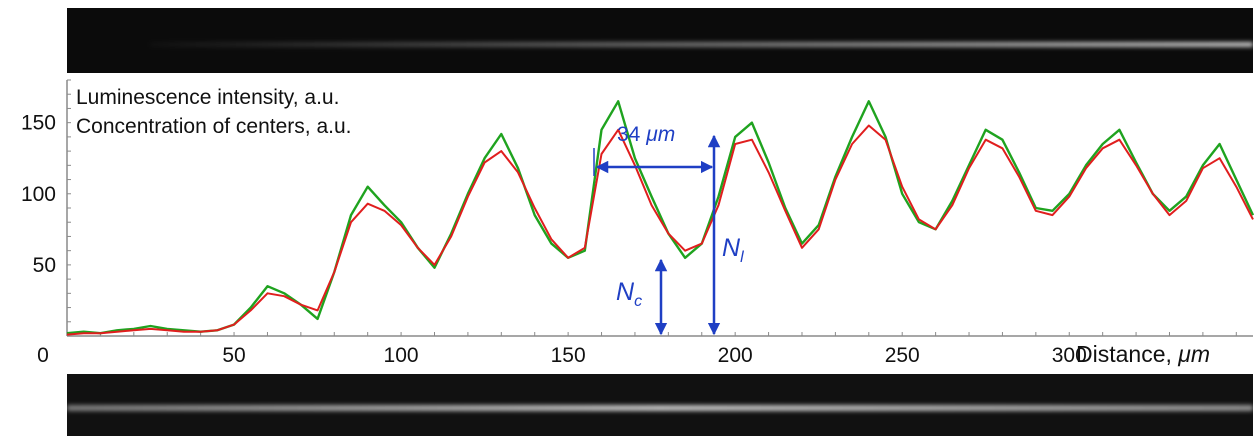  What do you see at coordinates (401, 355) in the screenshot?
I see `x-tick-label: 100` at bounding box center [401, 355].